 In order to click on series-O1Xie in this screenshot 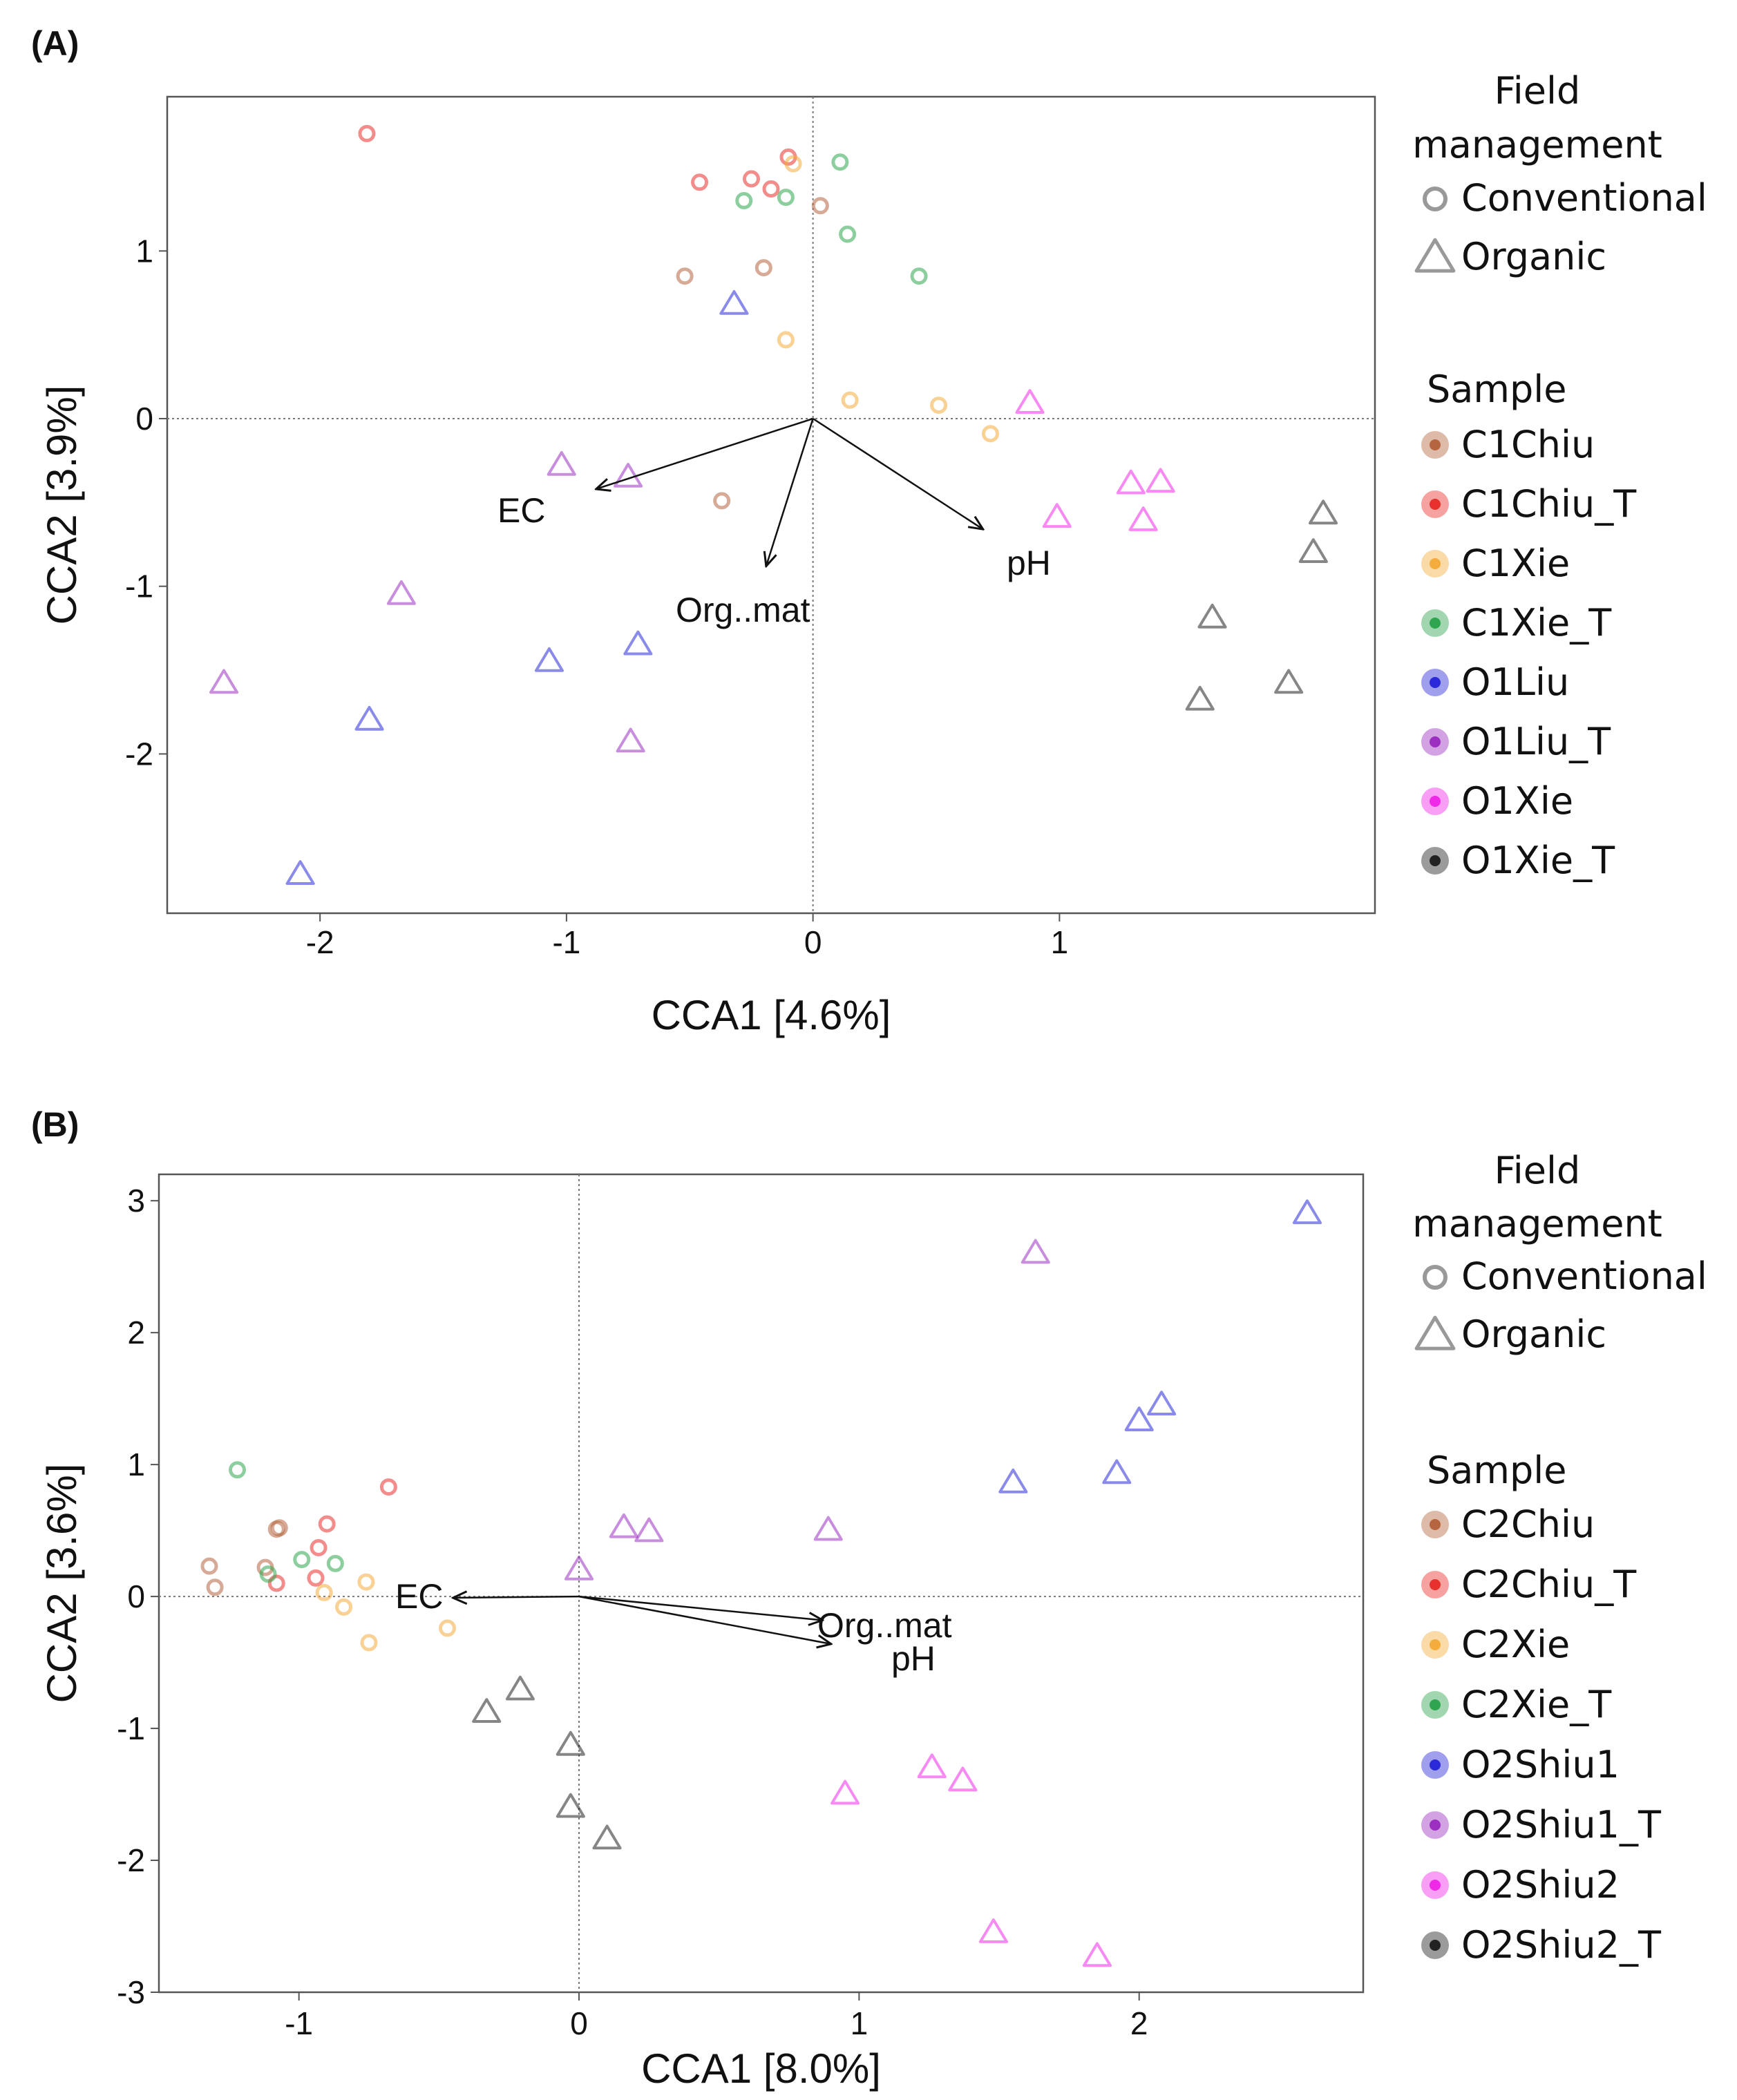, I will do `click(1095, 460)`.